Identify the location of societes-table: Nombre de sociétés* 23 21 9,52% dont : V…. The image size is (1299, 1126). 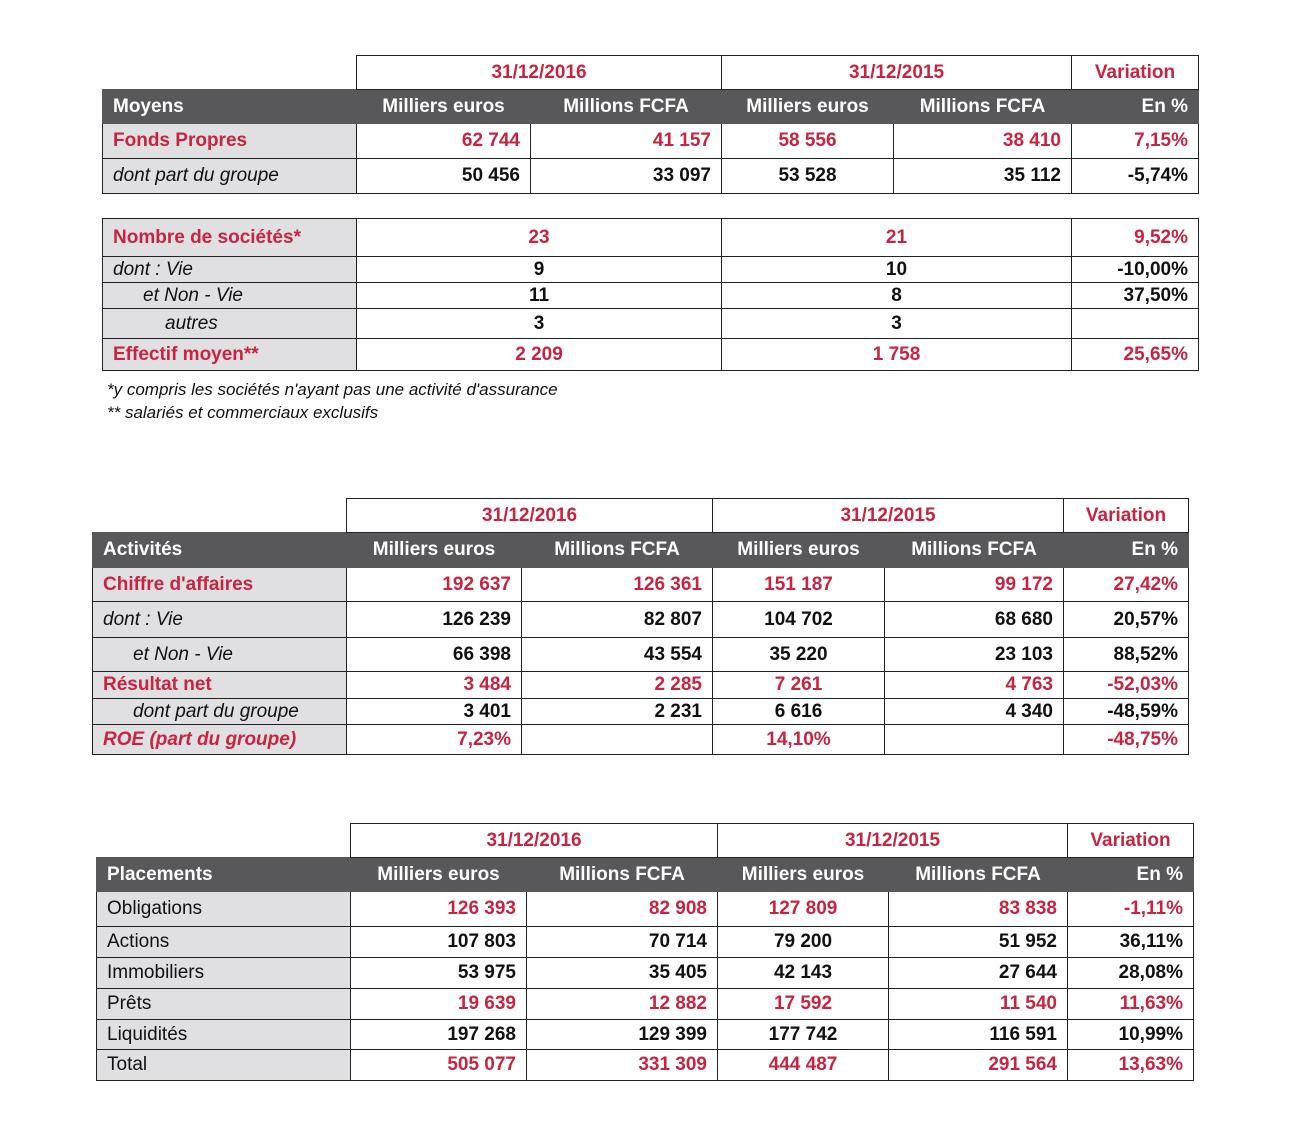
(650, 294).